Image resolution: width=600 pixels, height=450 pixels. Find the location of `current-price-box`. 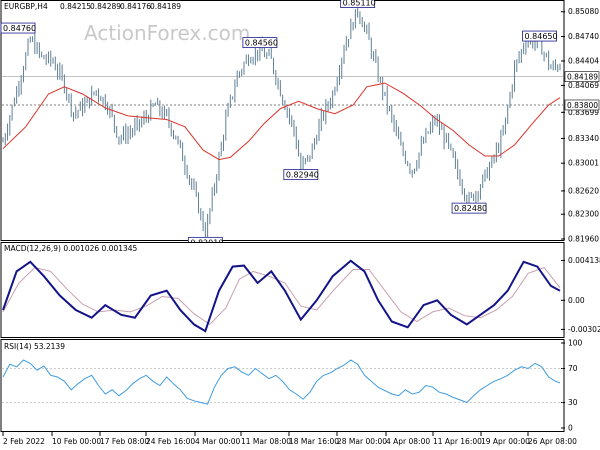

current-price-box is located at coordinates (582, 76).